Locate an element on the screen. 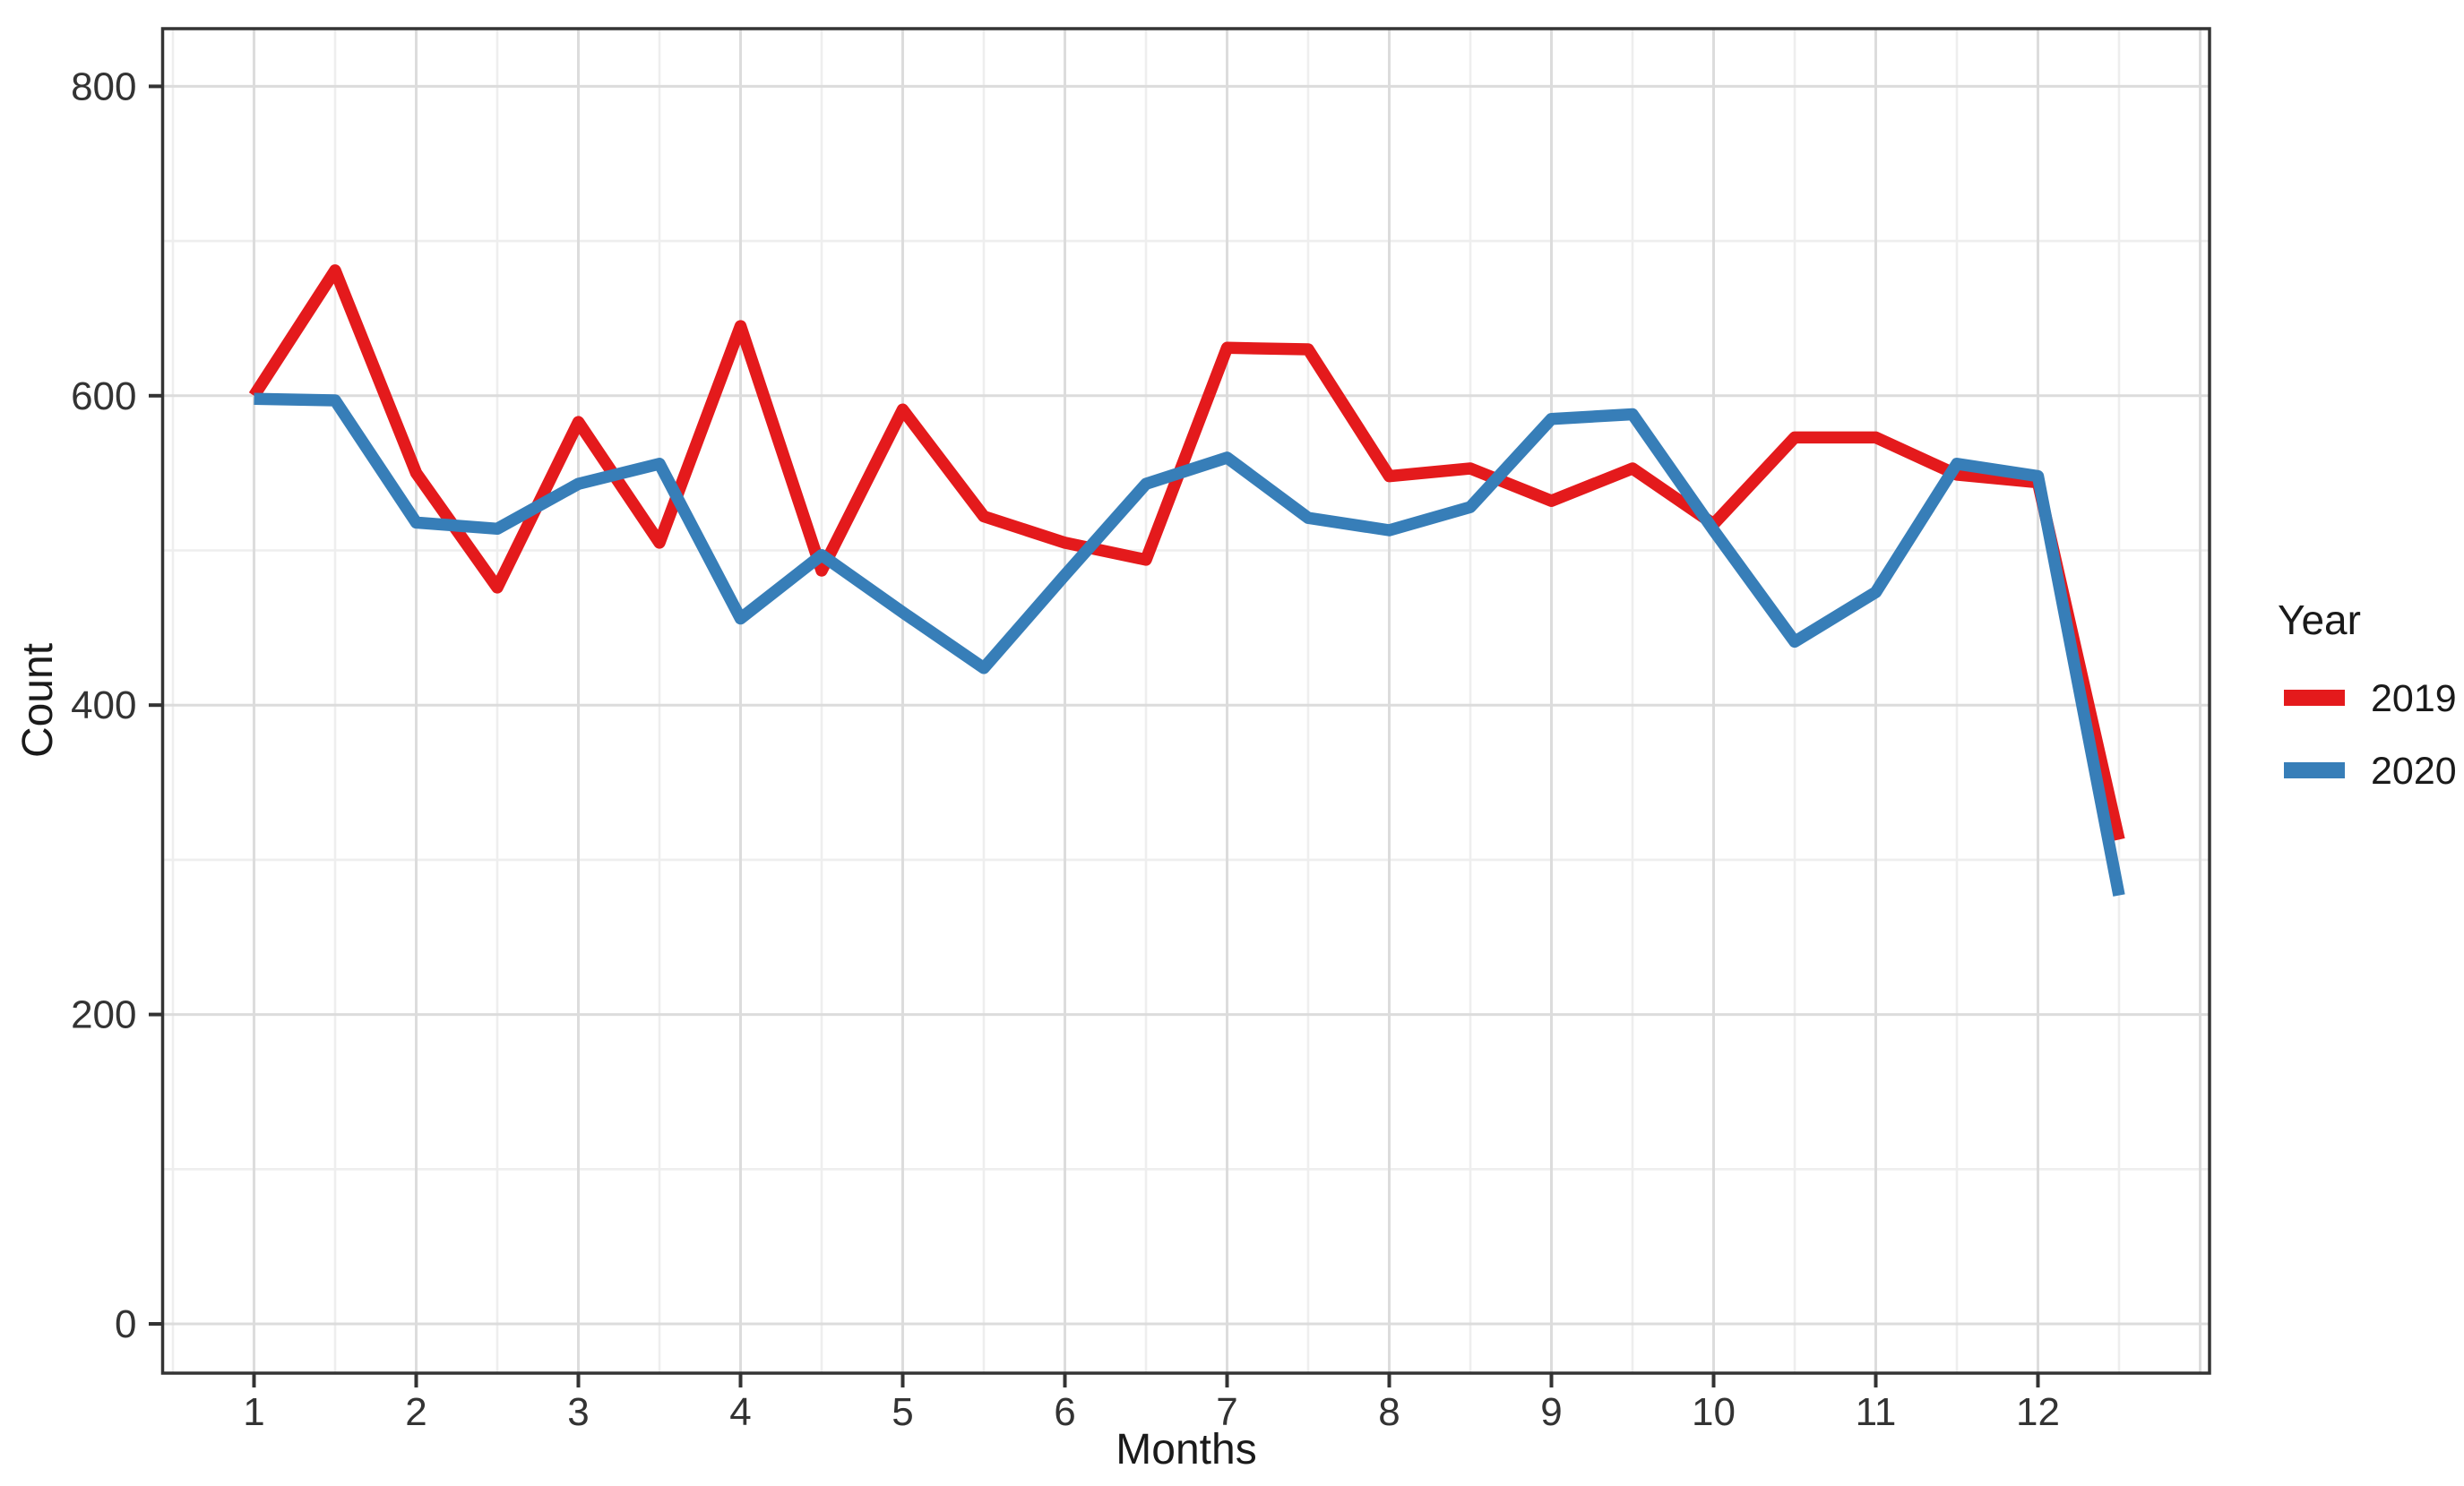  x-tick-label: 12 is located at coordinates (2038, 1412).